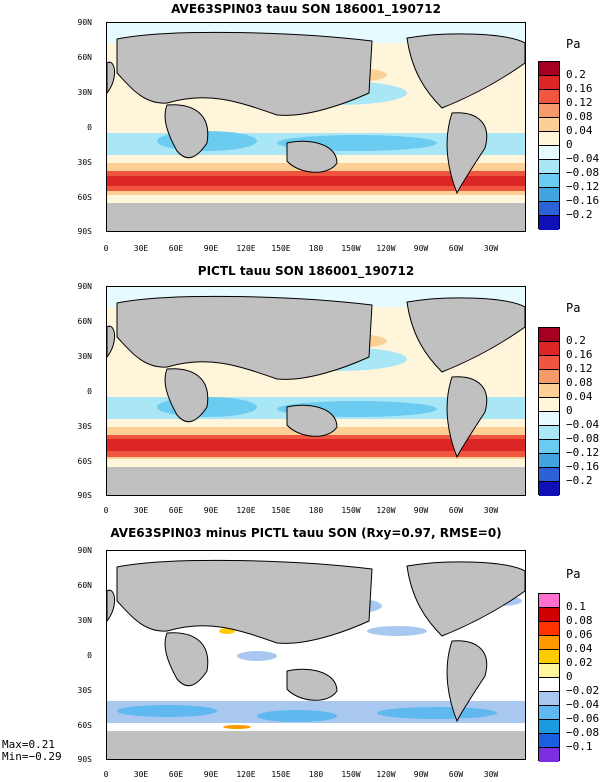 The height and width of the screenshot is (782, 612). Describe the element at coordinates (306, 271) in the screenshot. I see `panel-title: PICTL tauu SON 186001_190712` at that location.